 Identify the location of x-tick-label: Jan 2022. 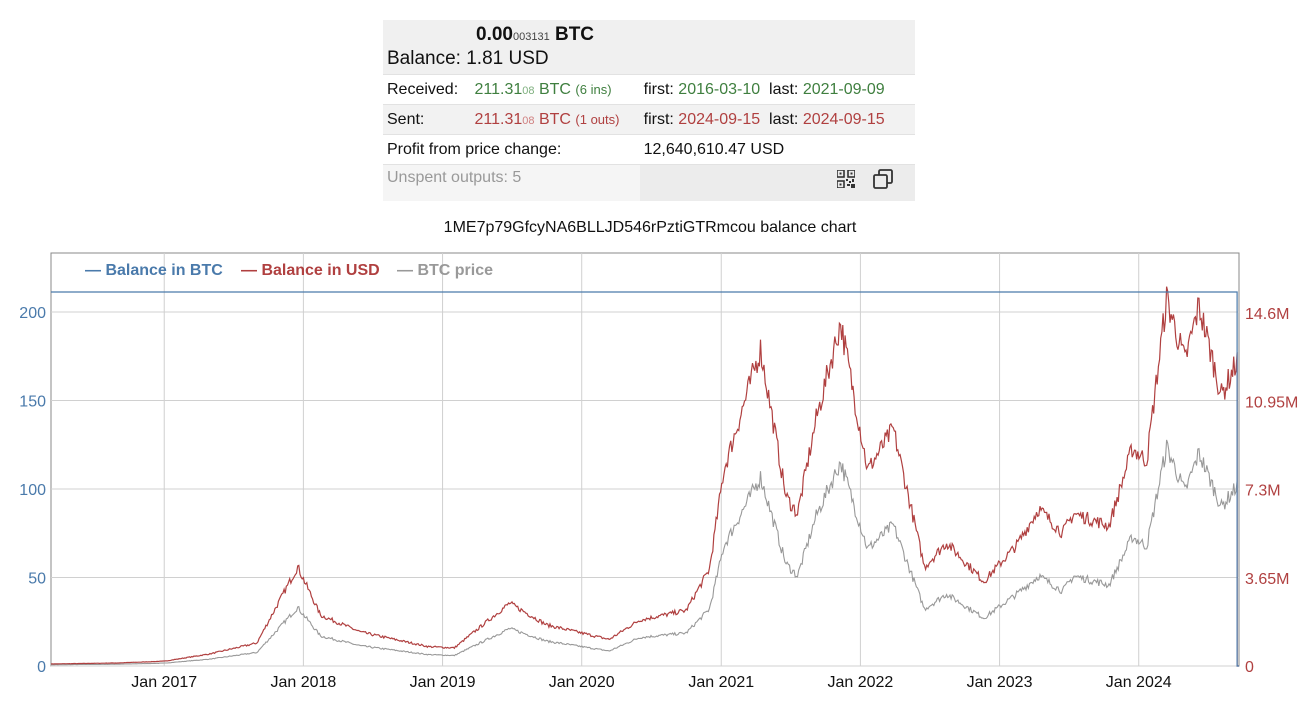
(860, 682).